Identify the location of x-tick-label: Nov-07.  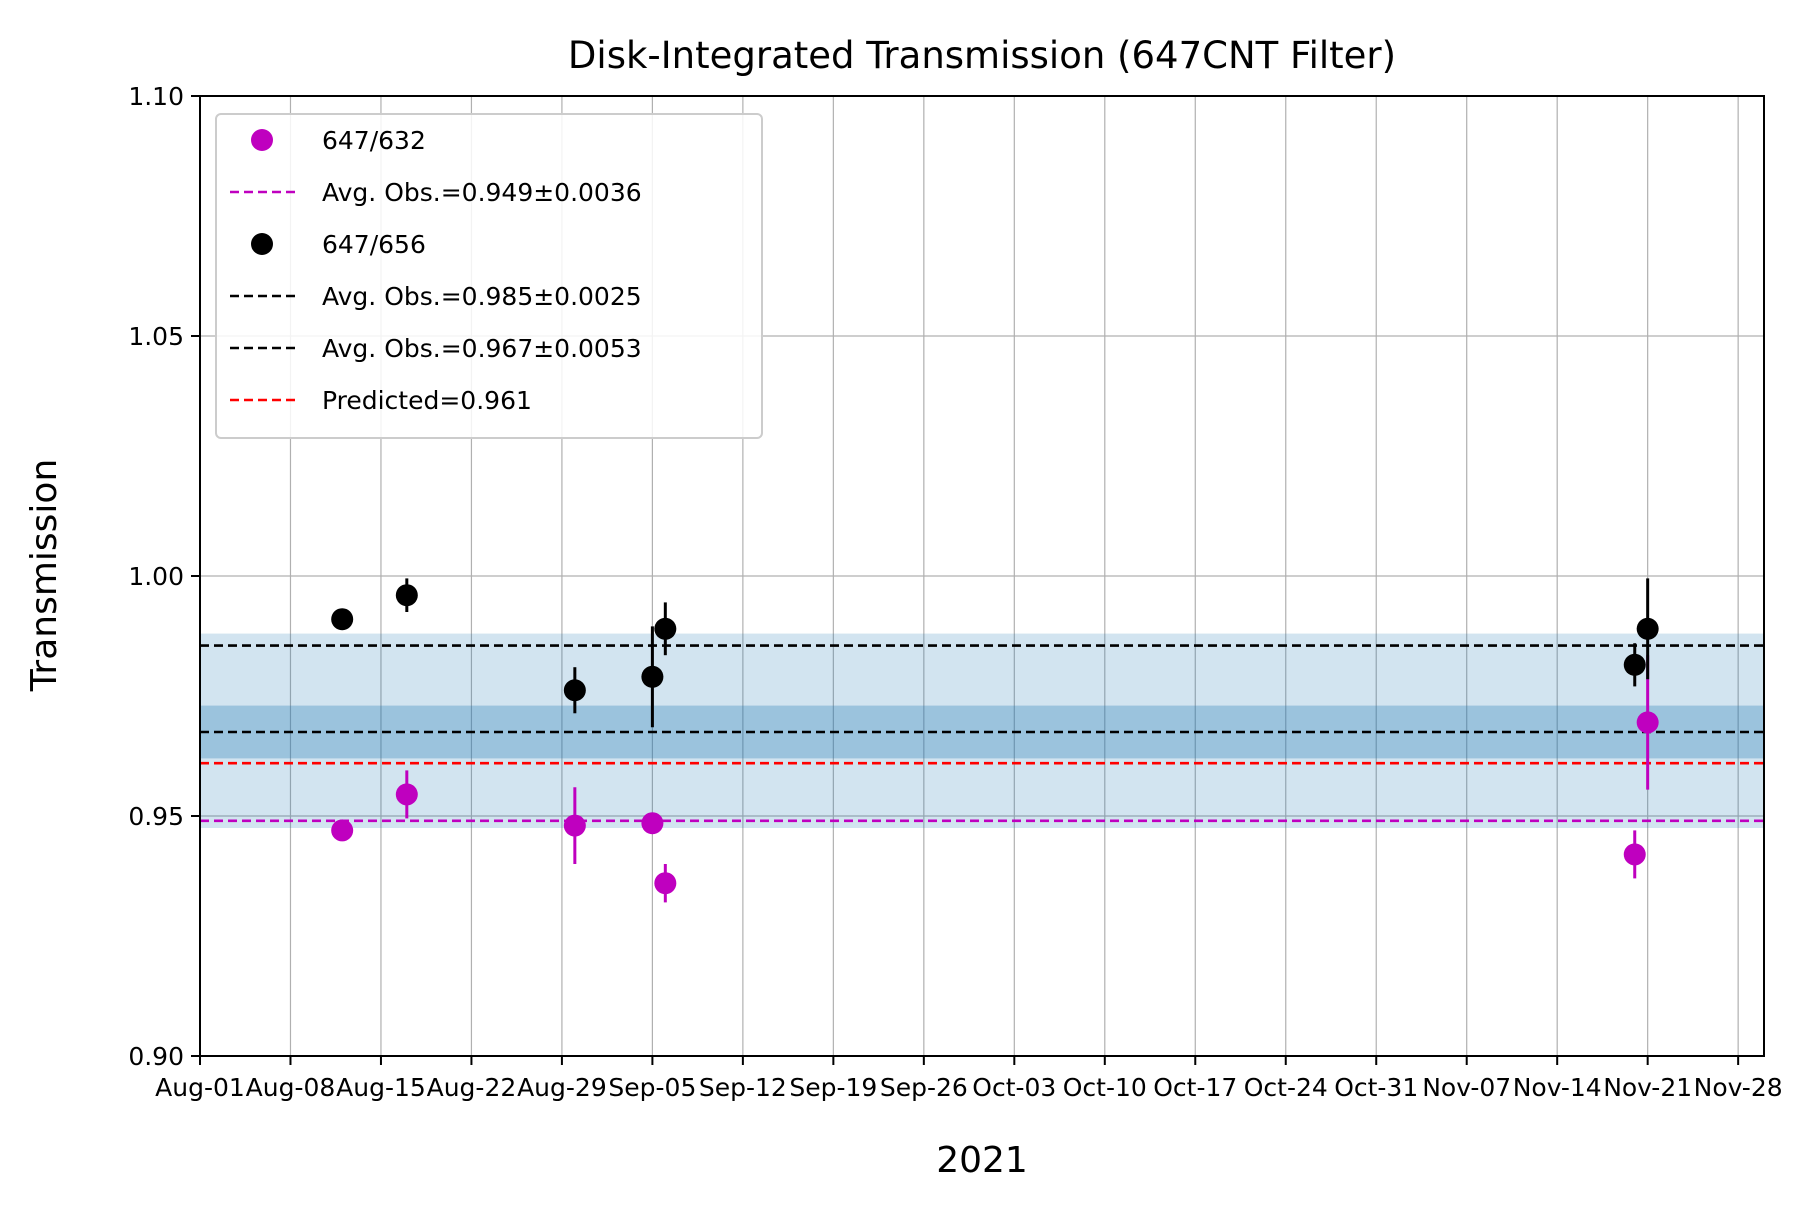
(1466, 1087).